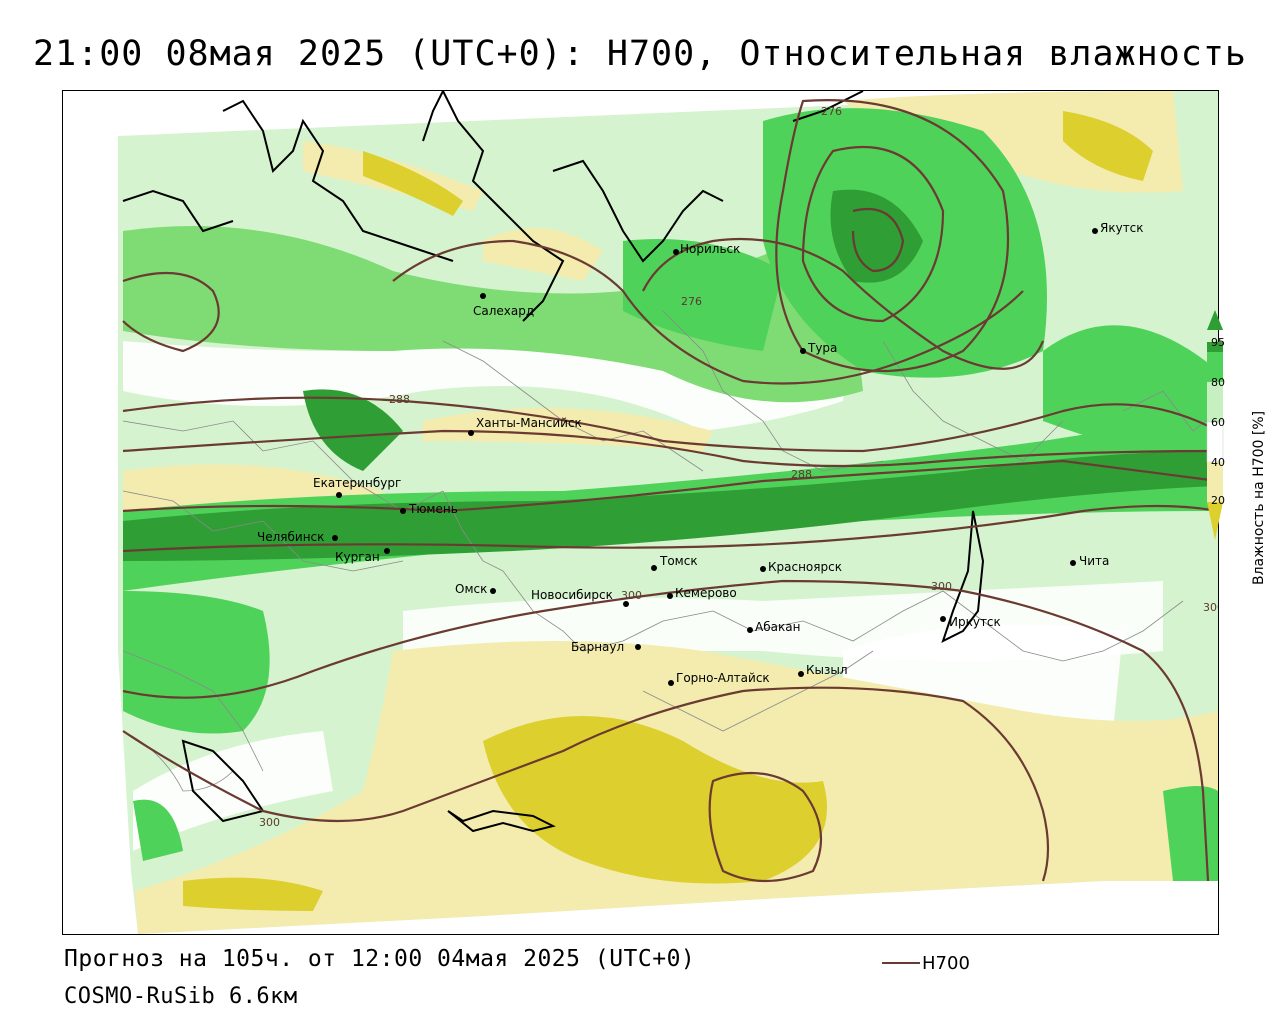 The image size is (1280, 1024). I want to click on city-label: Новосибирск, so click(572, 595).